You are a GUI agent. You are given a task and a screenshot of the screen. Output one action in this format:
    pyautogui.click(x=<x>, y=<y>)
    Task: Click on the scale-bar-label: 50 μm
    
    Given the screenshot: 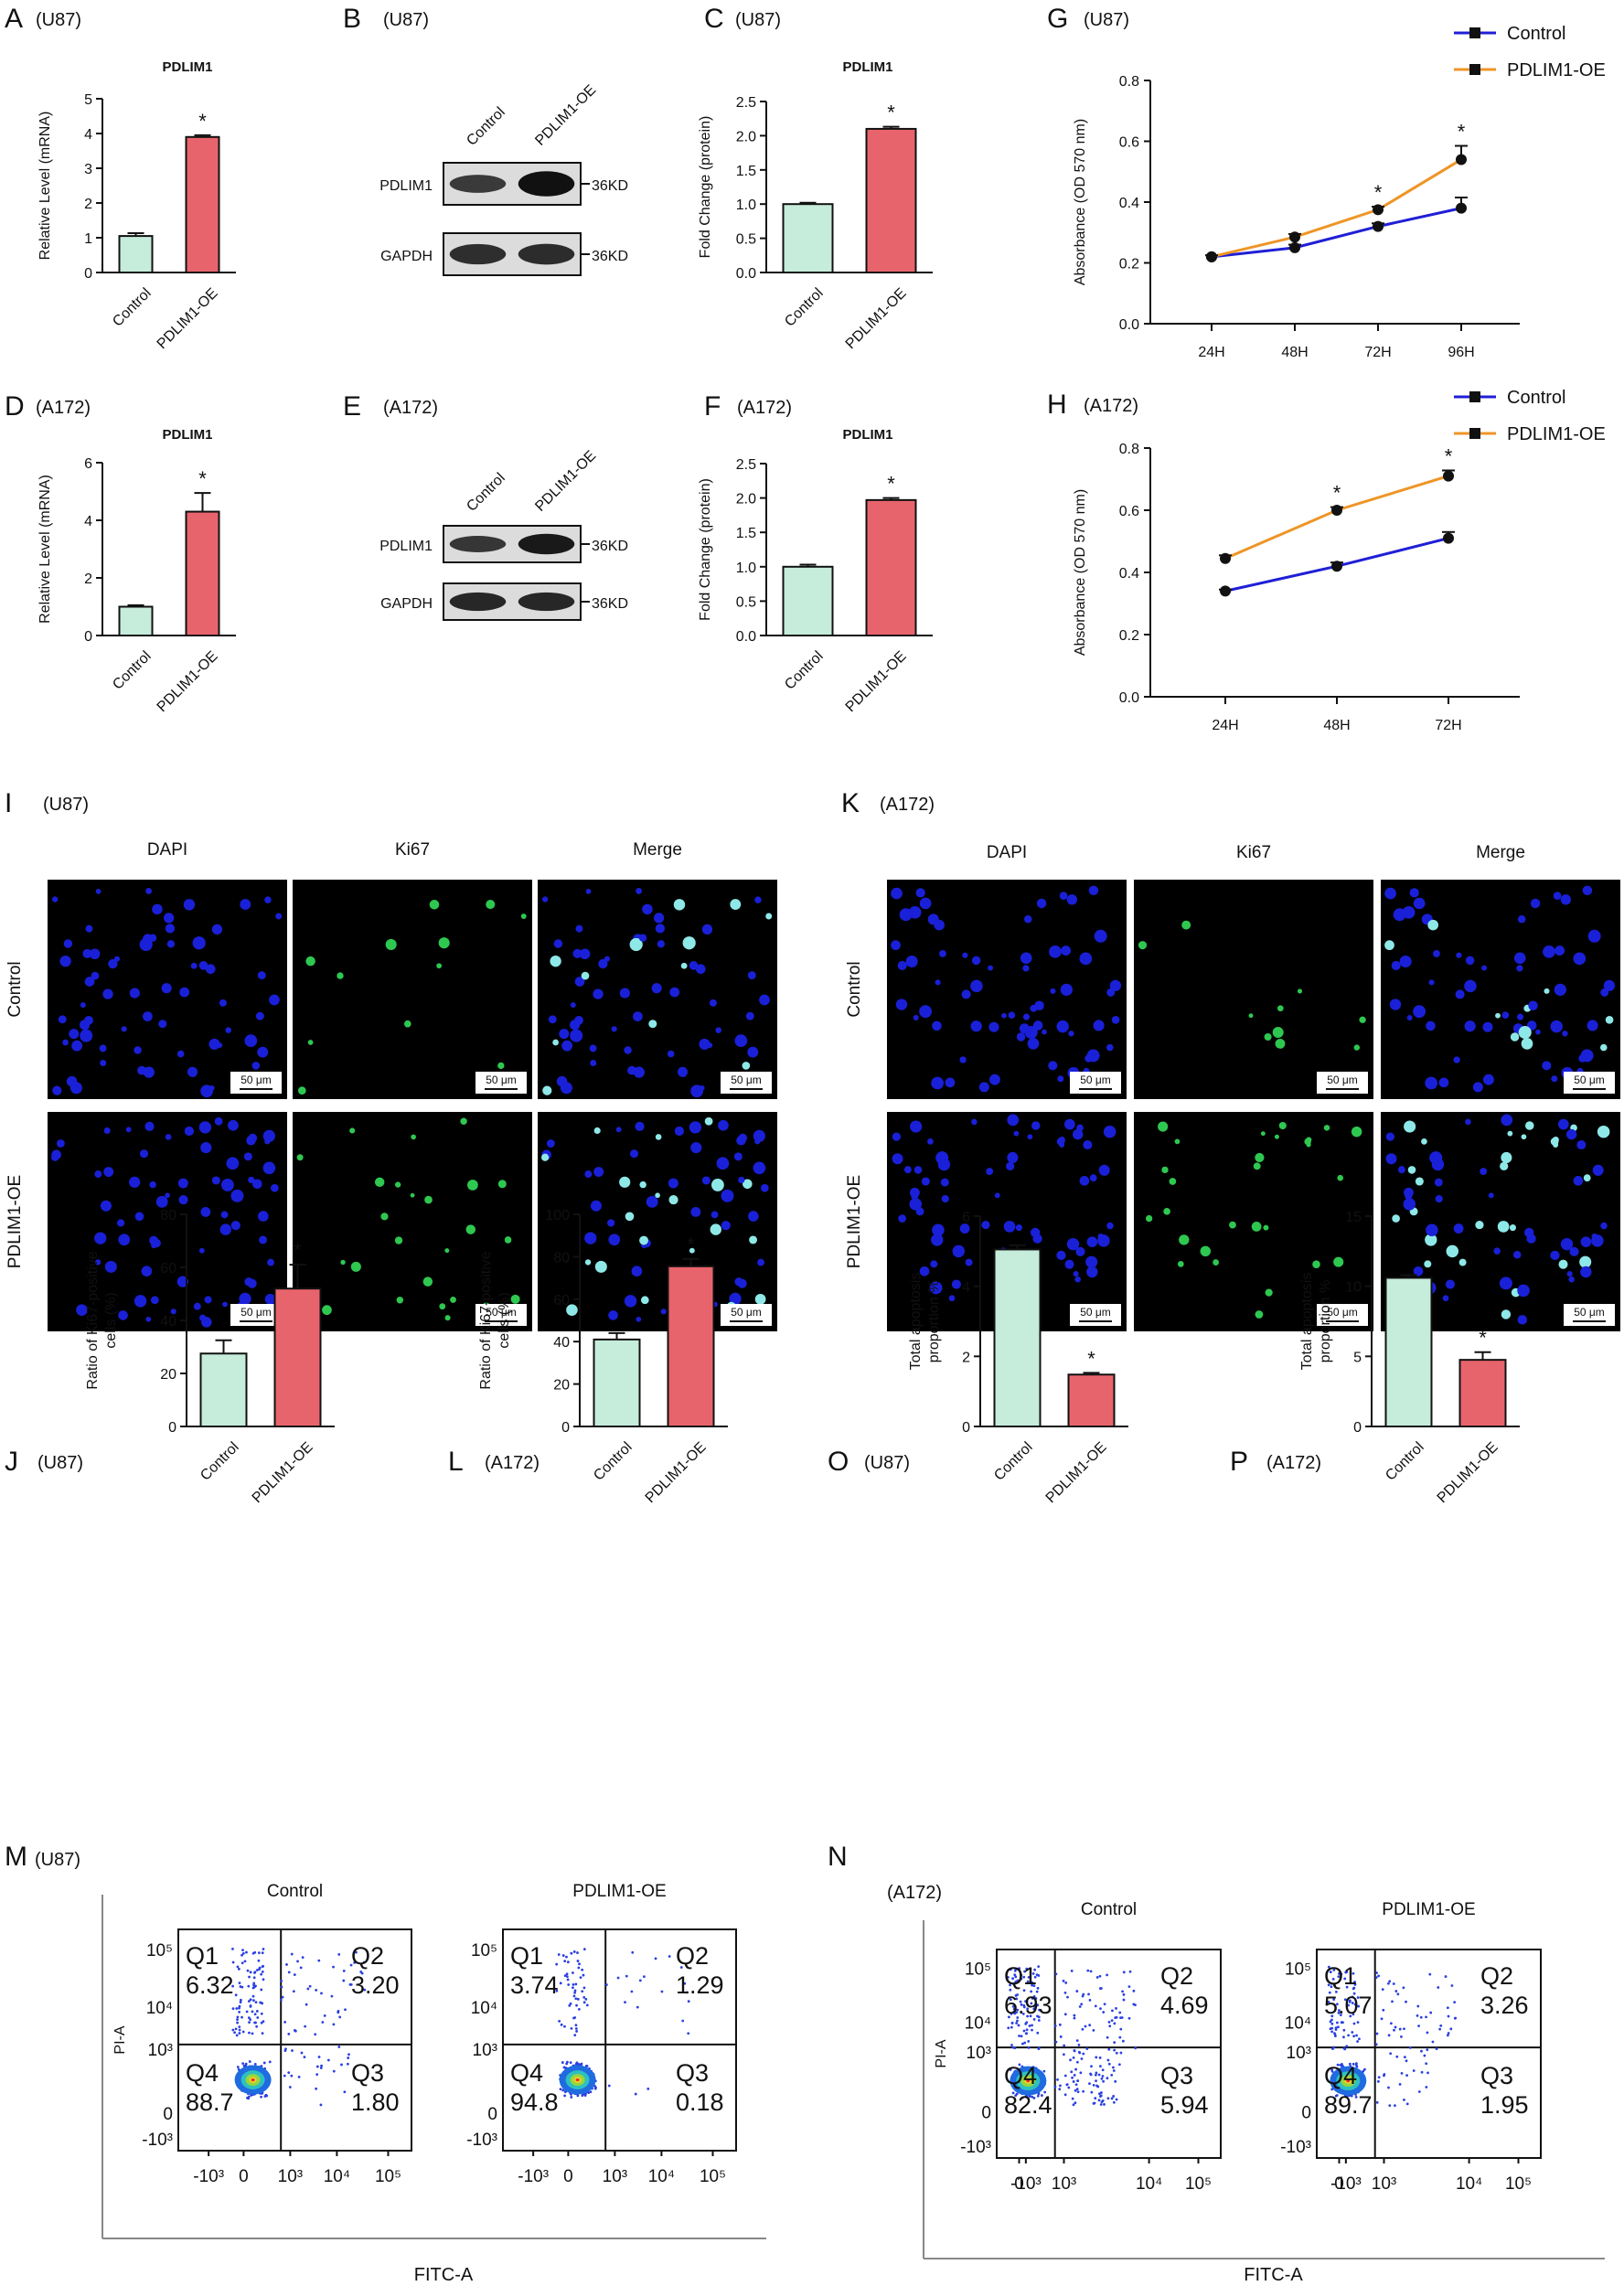 What is the action you would take?
    pyautogui.click(x=1342, y=1080)
    